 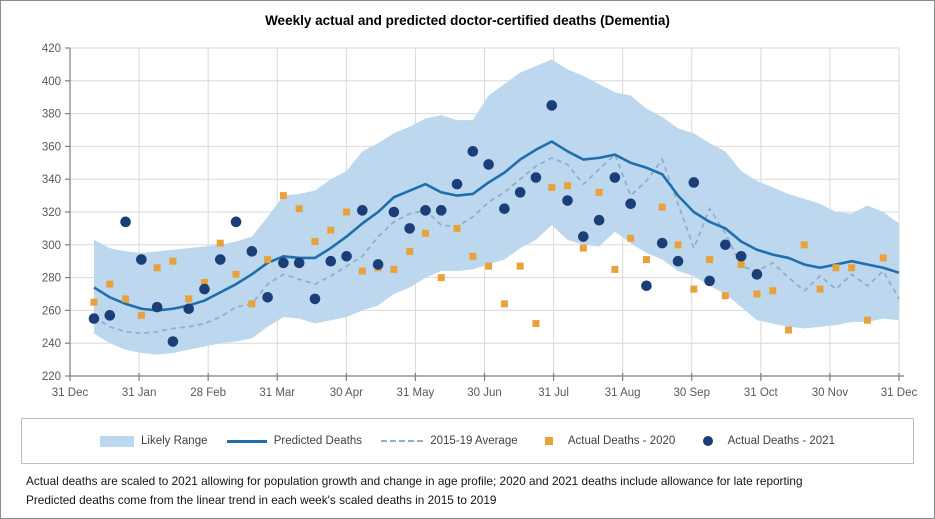 I want to click on svg-text: 31 Mar, so click(x=277, y=393).